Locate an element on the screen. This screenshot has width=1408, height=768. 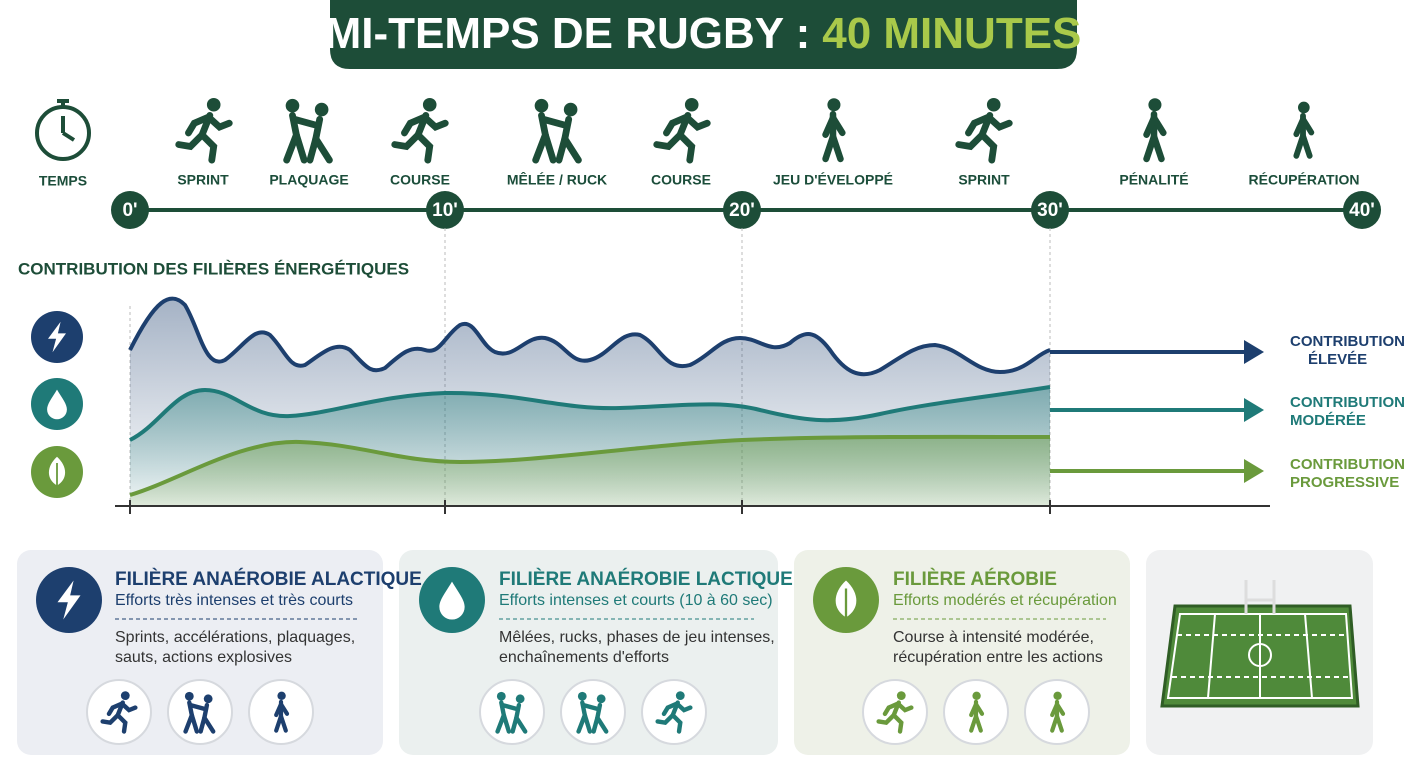
action-label: MÊLÉE / RUCK is located at coordinates (557, 179).